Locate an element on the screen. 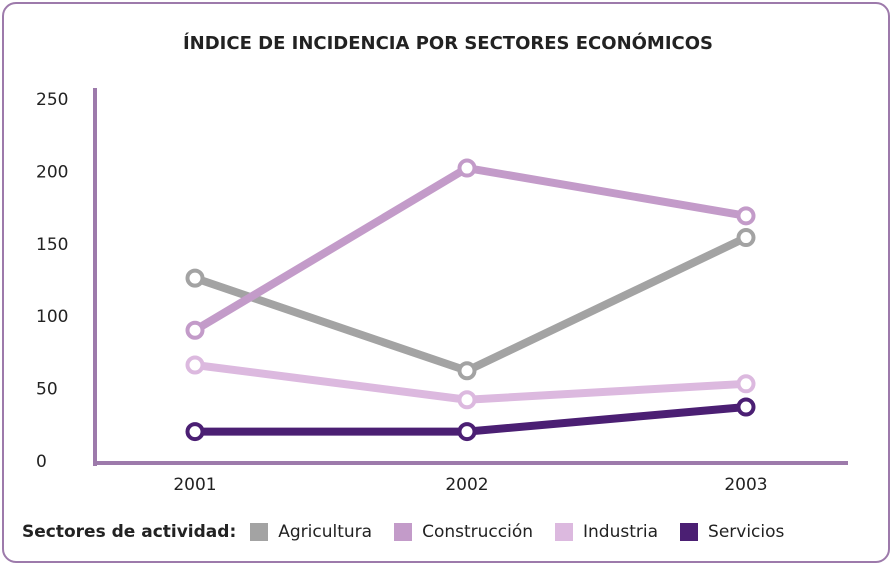  legend-item: Servicios is located at coordinates (732, 532).